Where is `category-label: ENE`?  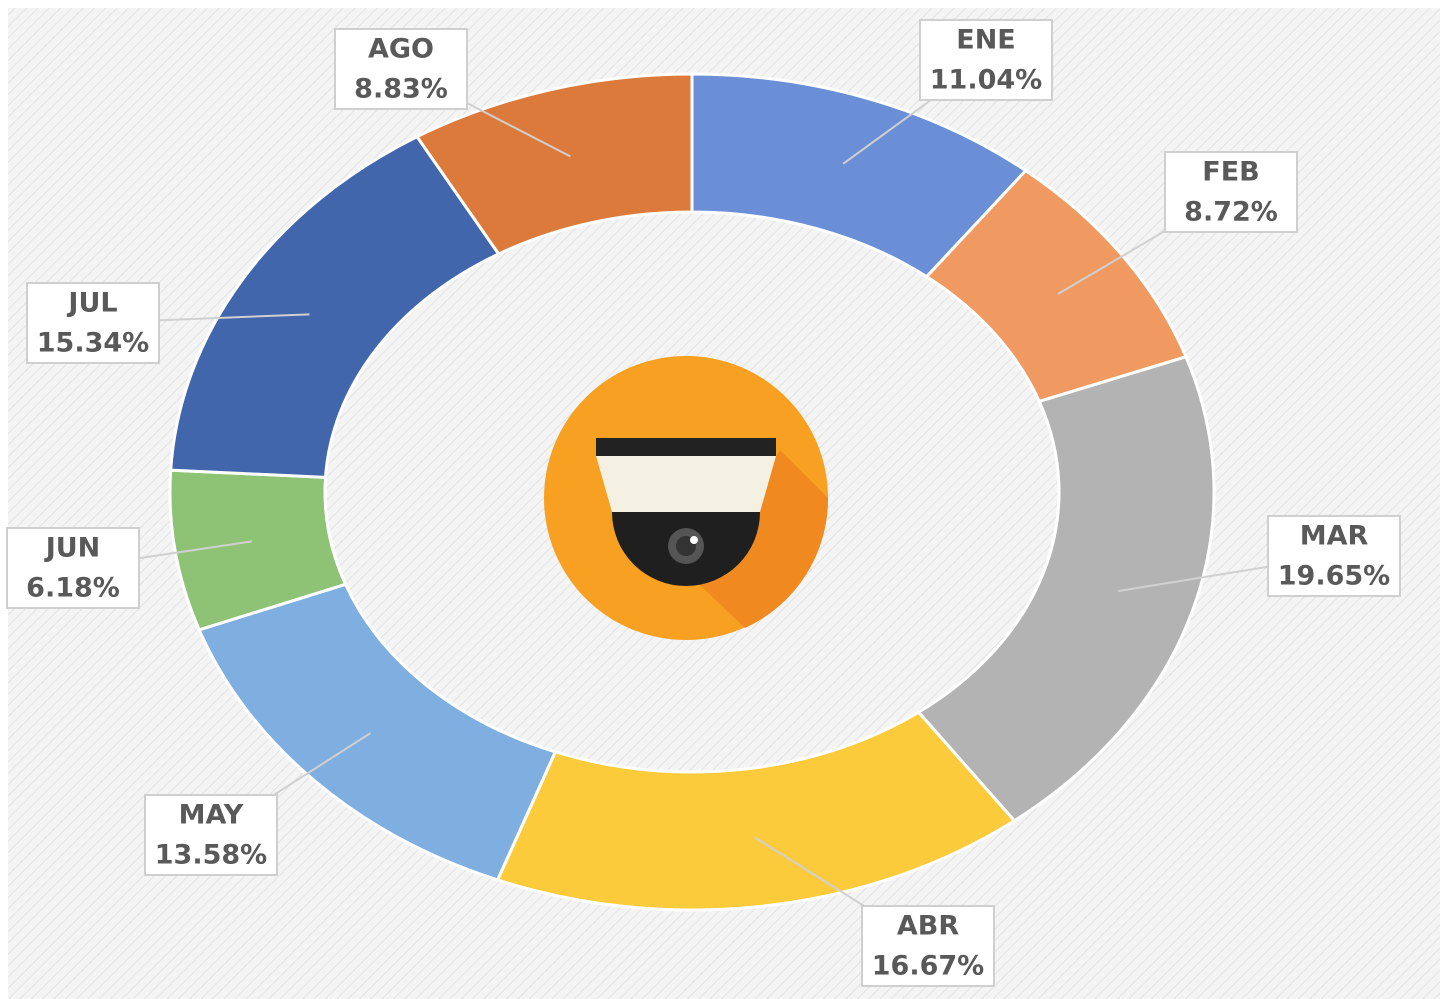
category-label: ENE is located at coordinates (985, 40).